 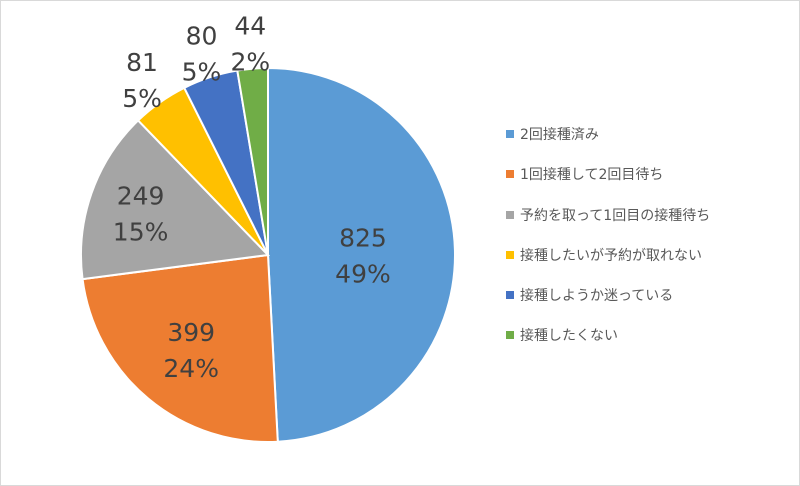 I want to click on slice-percent-label: 49%, so click(x=363, y=274).